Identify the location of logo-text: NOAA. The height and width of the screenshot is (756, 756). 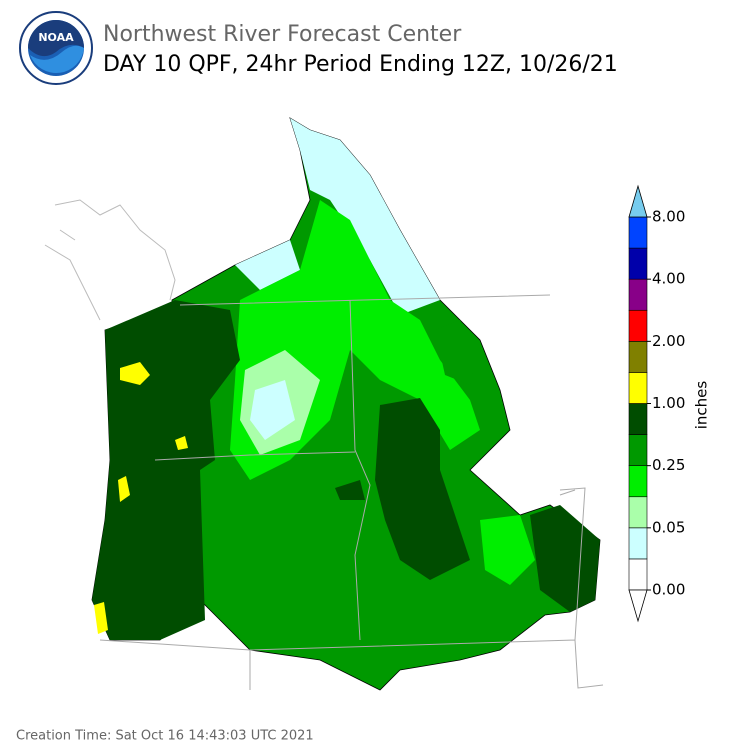
(56, 37).